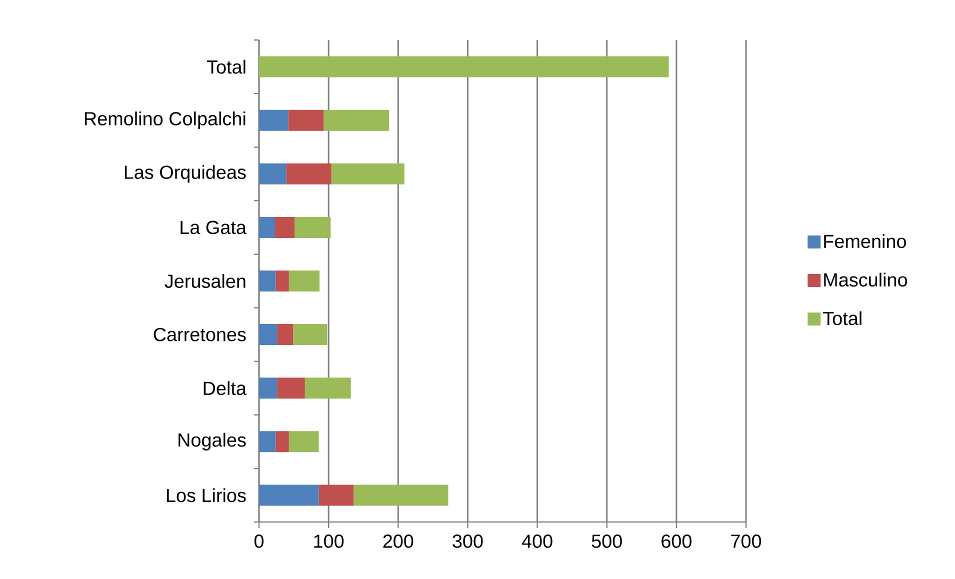 This screenshot has height=579, width=955. Describe the element at coordinates (607, 541) in the screenshot. I see `x-tick-label: 500` at that location.